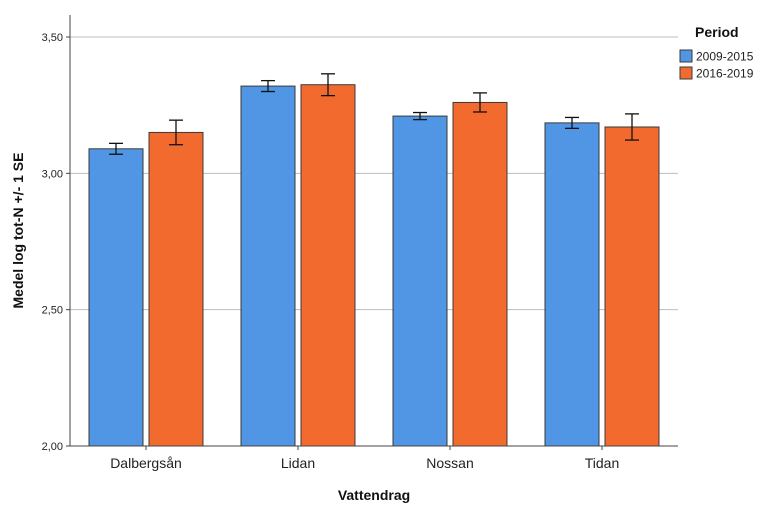  Describe the element at coordinates (18, 231) in the screenshot. I see `y-axis-title: Medel log tot-N +/- 1 SE` at that location.